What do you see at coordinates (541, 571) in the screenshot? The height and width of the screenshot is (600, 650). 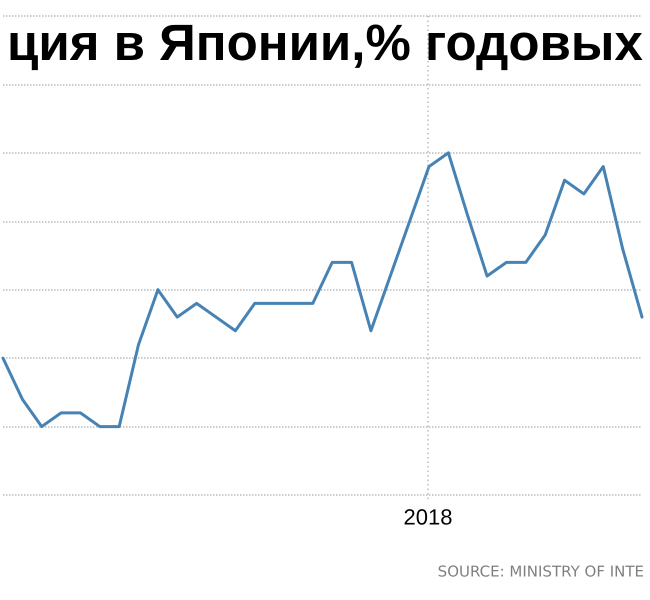 I see `source-note: SOURCE: MINISTRY OF INTE` at bounding box center [541, 571].